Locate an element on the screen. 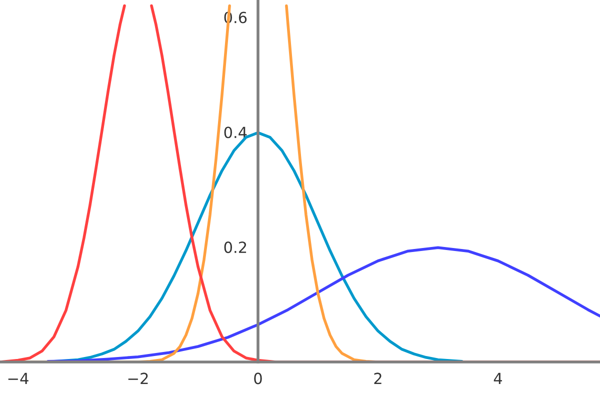 The width and height of the screenshot is (600, 400). x-tick-label: 2 is located at coordinates (378, 378).